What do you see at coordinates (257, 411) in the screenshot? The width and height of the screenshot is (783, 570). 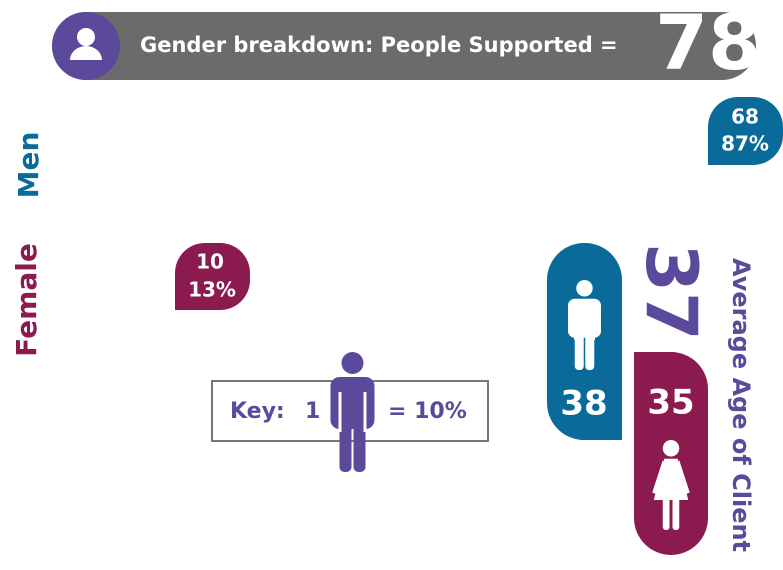 I see `key-label: Key:` at bounding box center [257, 411].